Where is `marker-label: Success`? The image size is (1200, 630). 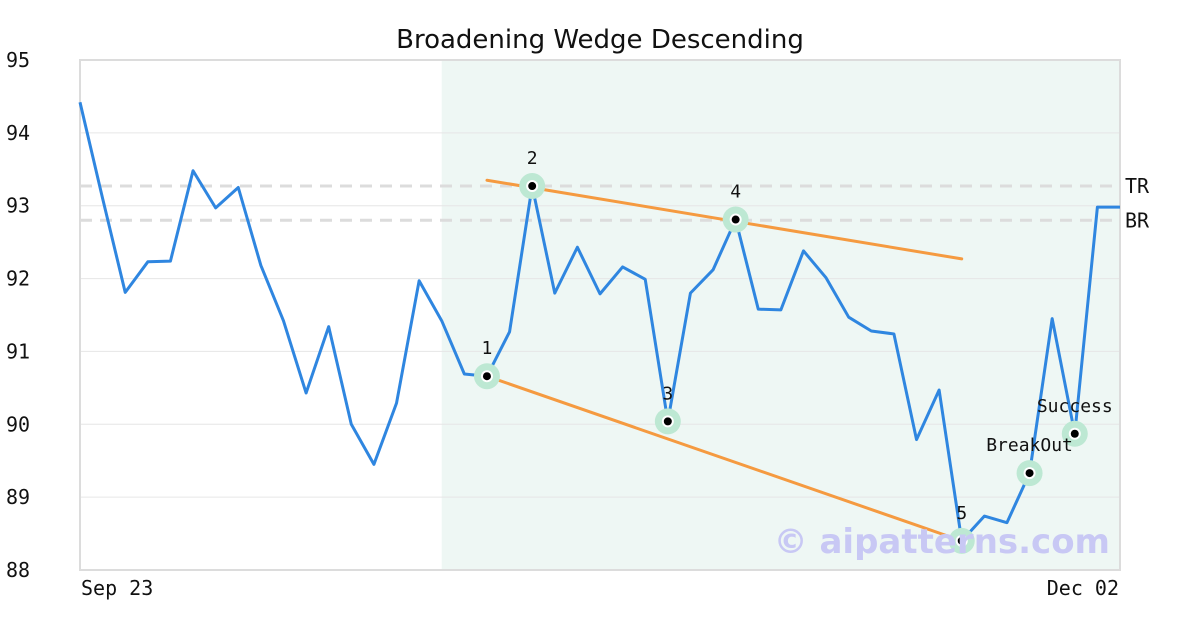
marker-label: Success is located at coordinates (1075, 406).